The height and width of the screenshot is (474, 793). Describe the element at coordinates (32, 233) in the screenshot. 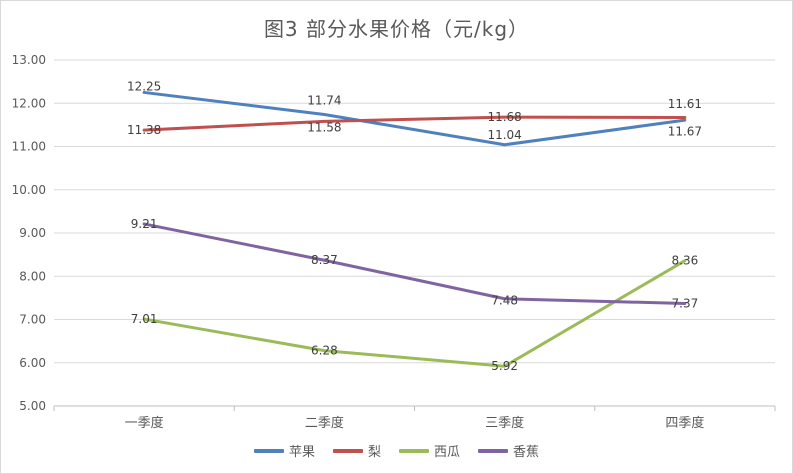

I see `y-tick-label: 9.00` at that location.